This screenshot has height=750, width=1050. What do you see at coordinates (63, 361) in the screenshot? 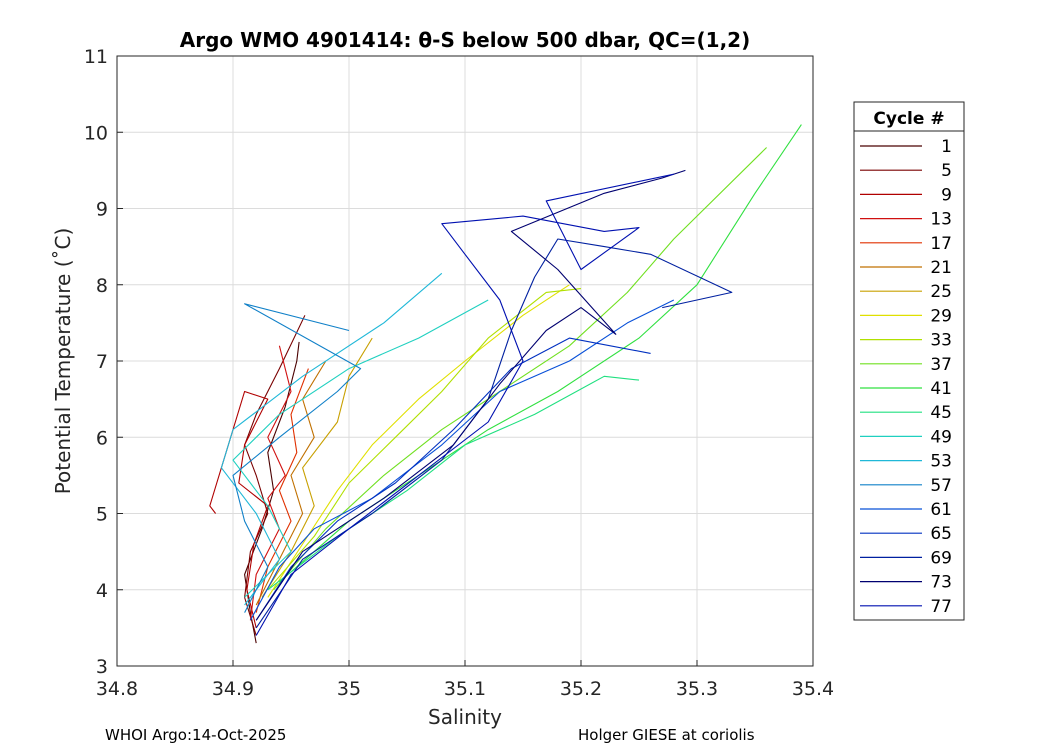
I see `y-axis-label: Potential Temperature (˚C)` at bounding box center [63, 361].